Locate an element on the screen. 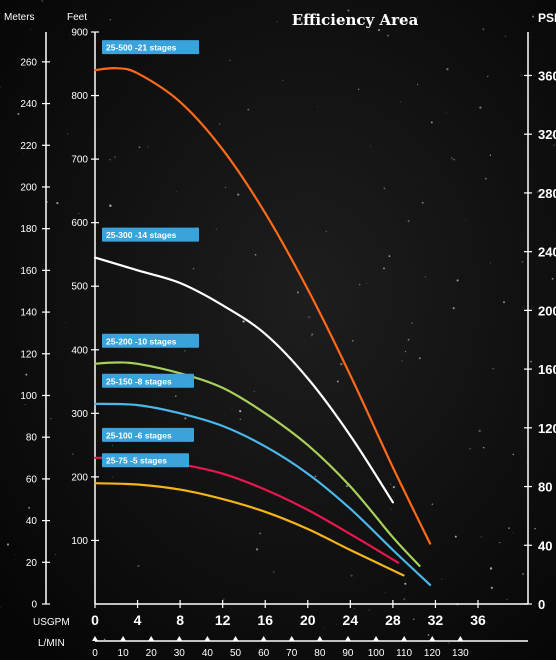 The height and width of the screenshot is (660, 556). lmin-tick-label: 120 is located at coordinates (432, 653).